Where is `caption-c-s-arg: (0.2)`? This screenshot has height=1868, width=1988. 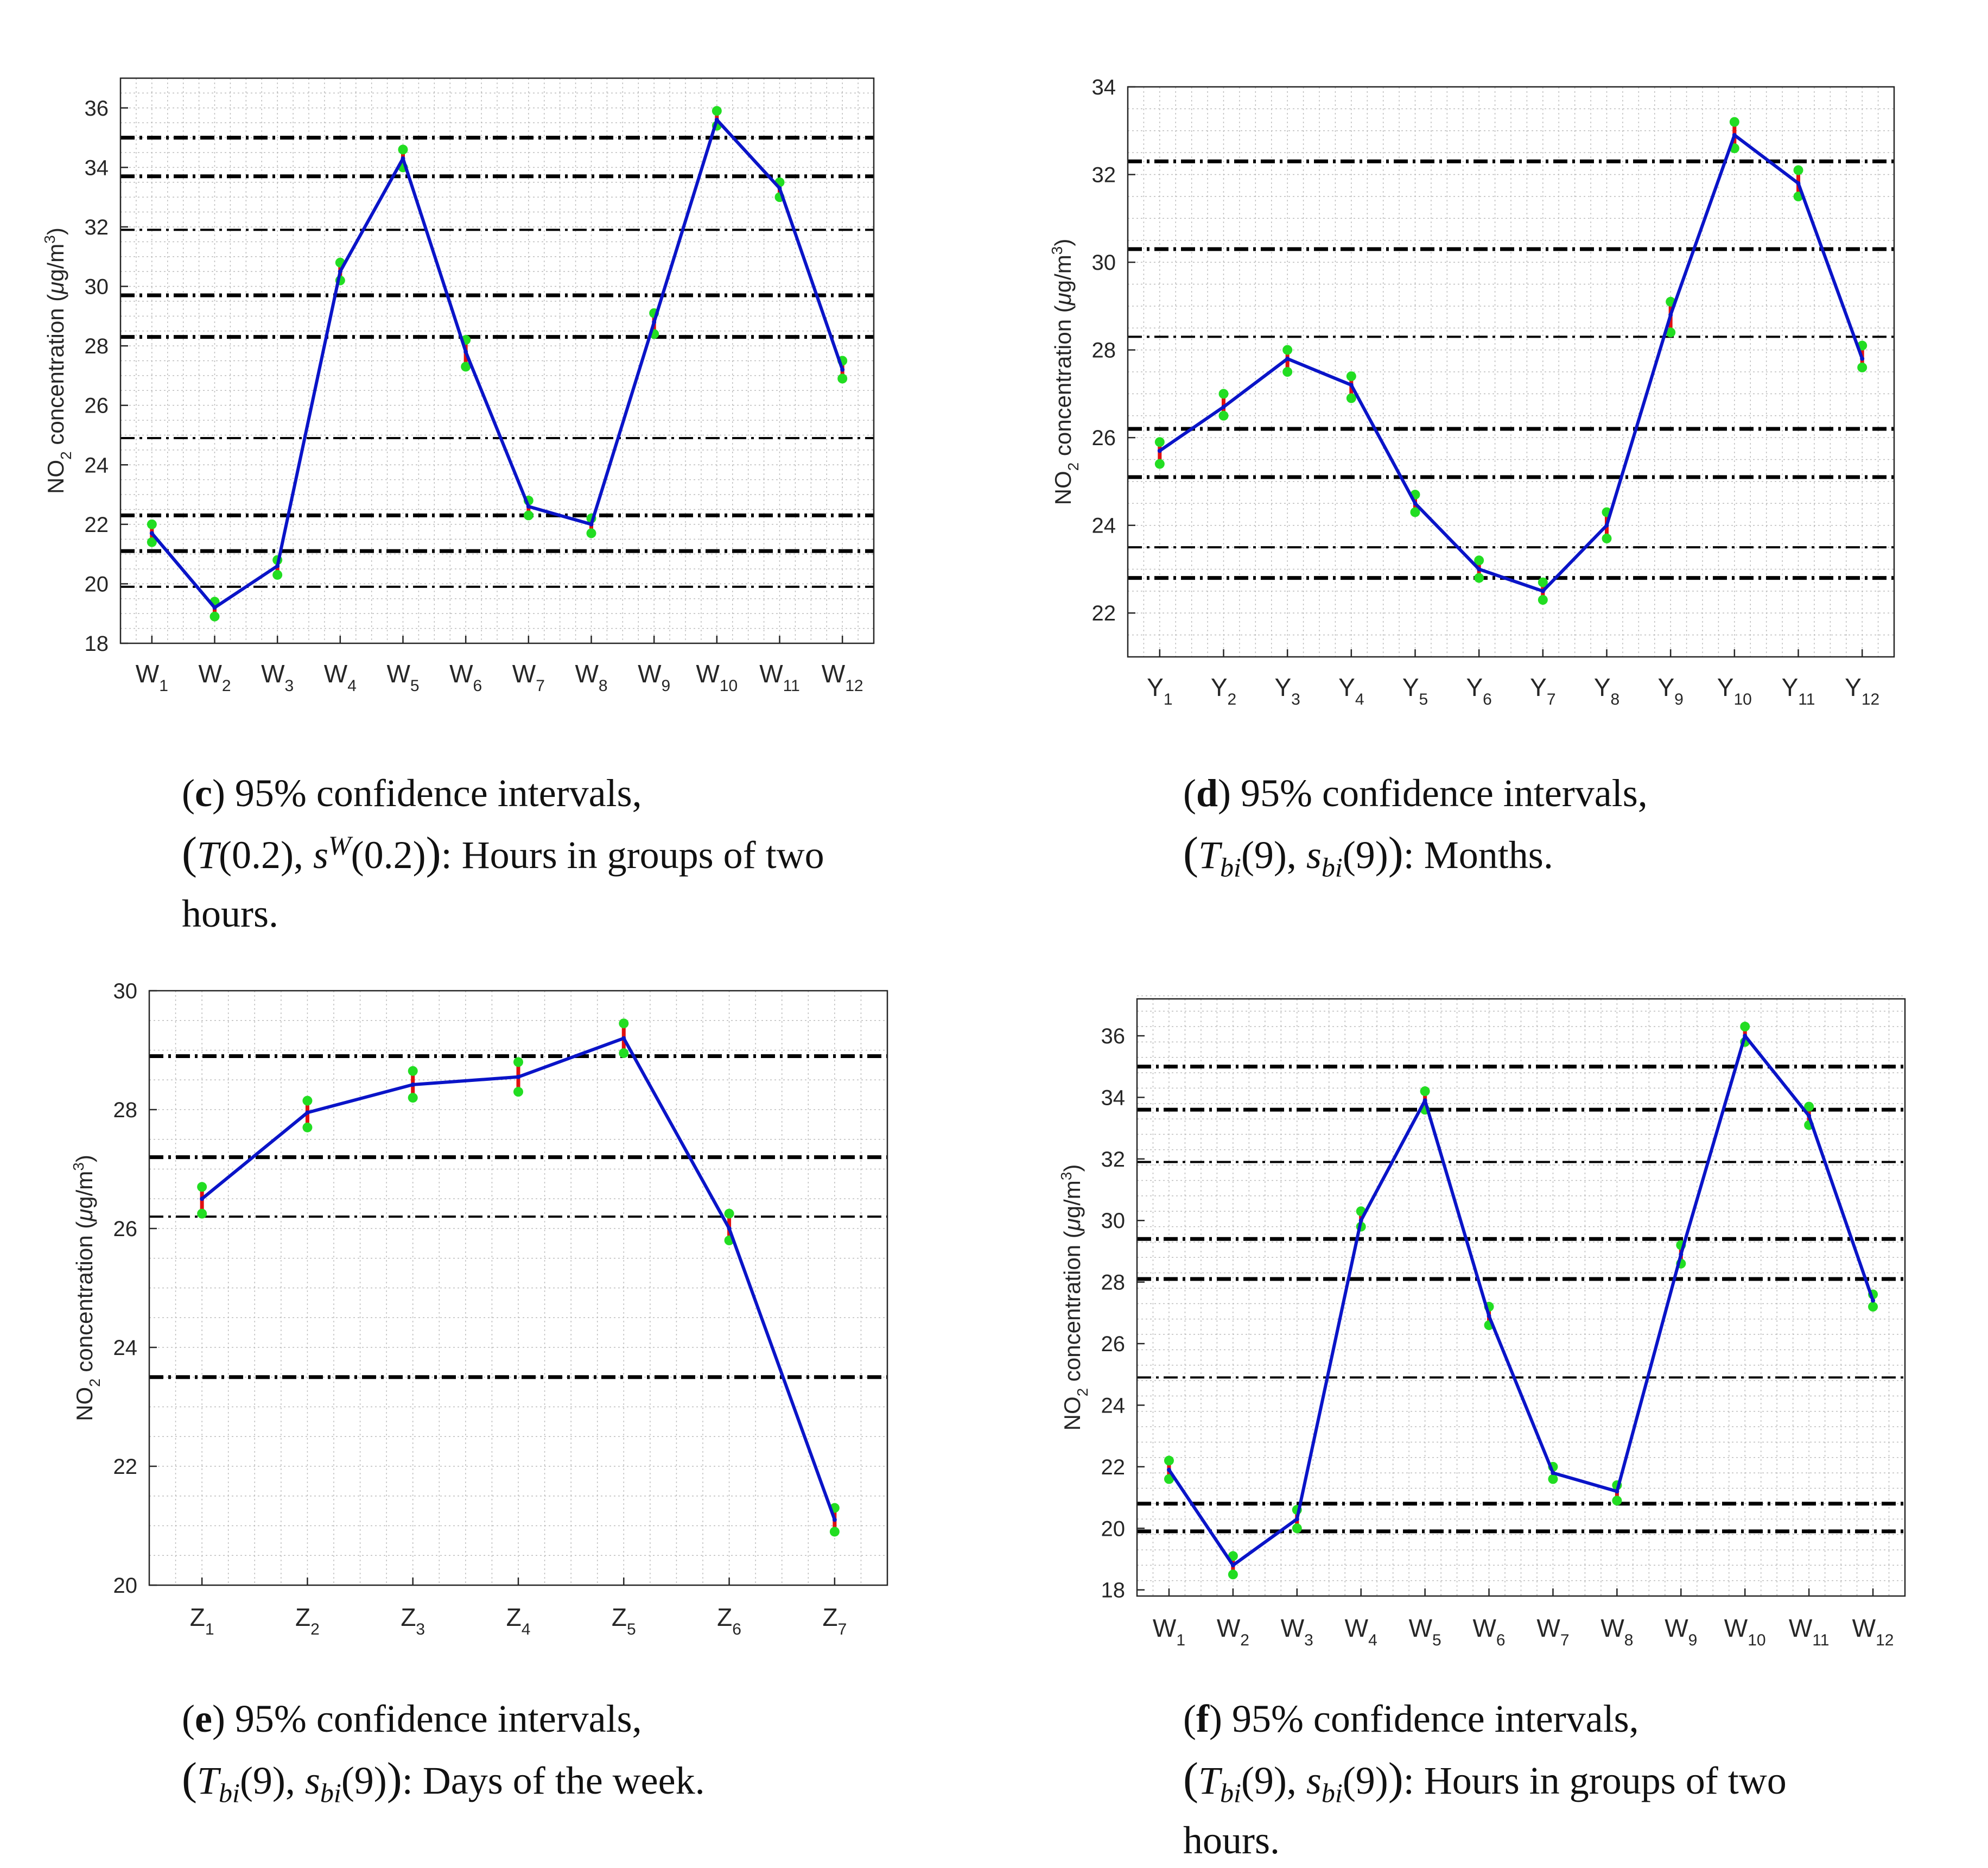
caption-c-s-arg: (0.2) is located at coordinates (388, 855).